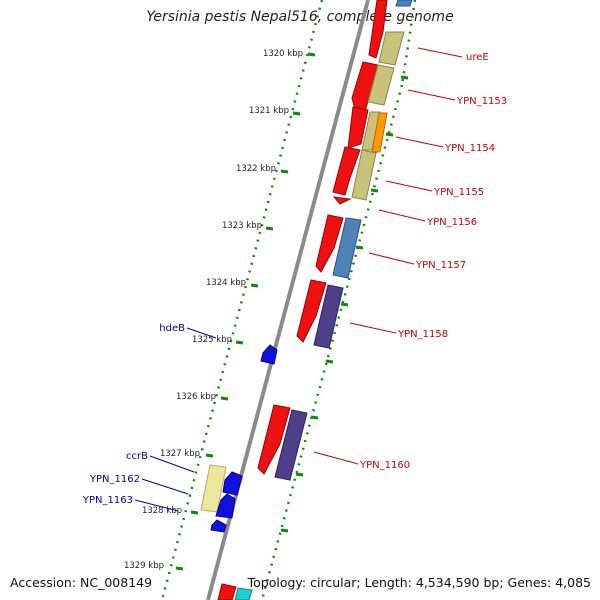 The image size is (600, 600). Describe the element at coordinates (239, 438) in the screenshot. I see `reverse-strand-genes` at that location.